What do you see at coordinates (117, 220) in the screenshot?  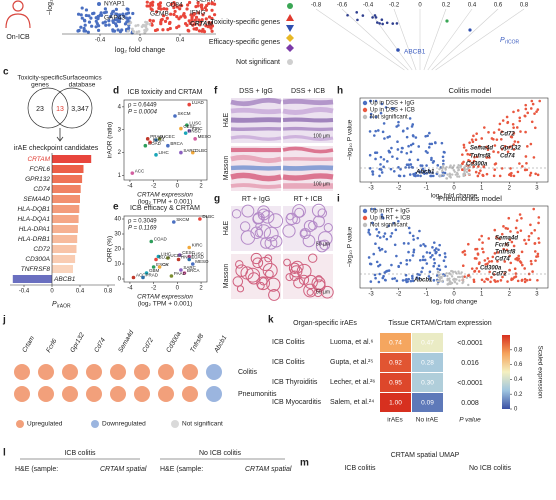 I see `y-tick-label: 40` at bounding box center [117, 220].